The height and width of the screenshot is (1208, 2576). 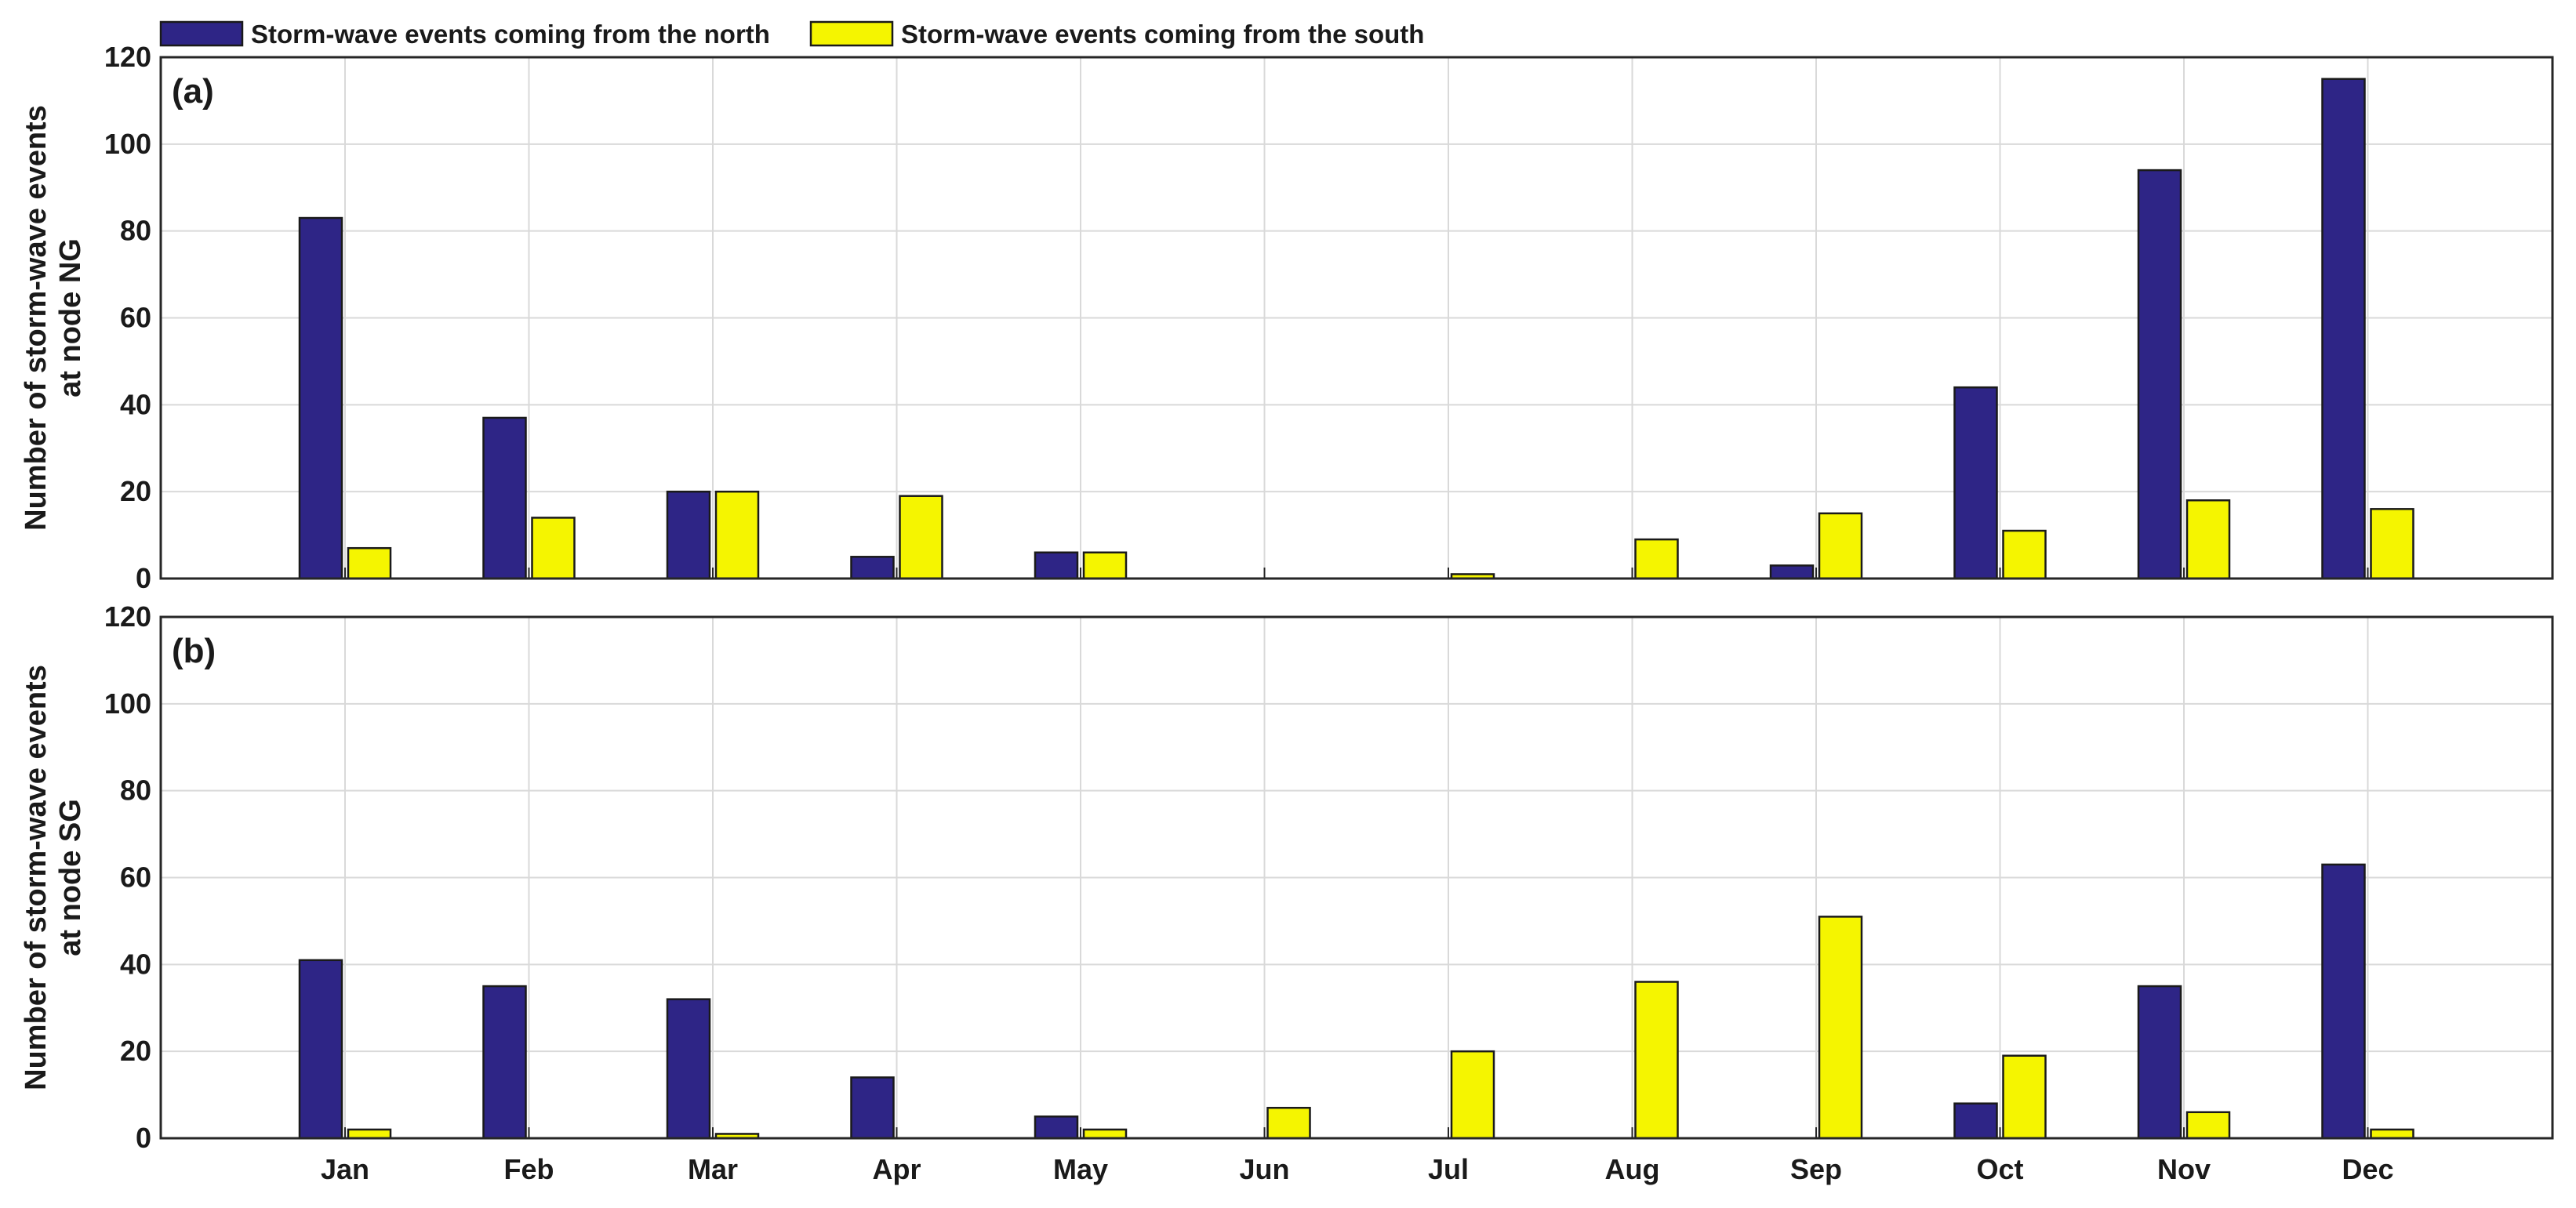 What do you see at coordinates (1999, 1169) in the screenshot?
I see `x-tick-label: Oct` at bounding box center [1999, 1169].